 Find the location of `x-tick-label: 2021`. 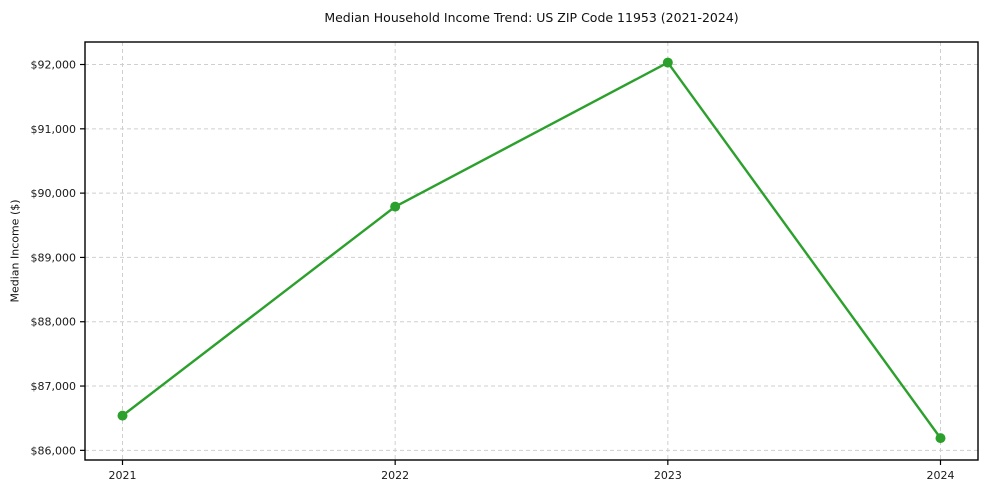

x-tick-label: 2021 is located at coordinates (123, 475).